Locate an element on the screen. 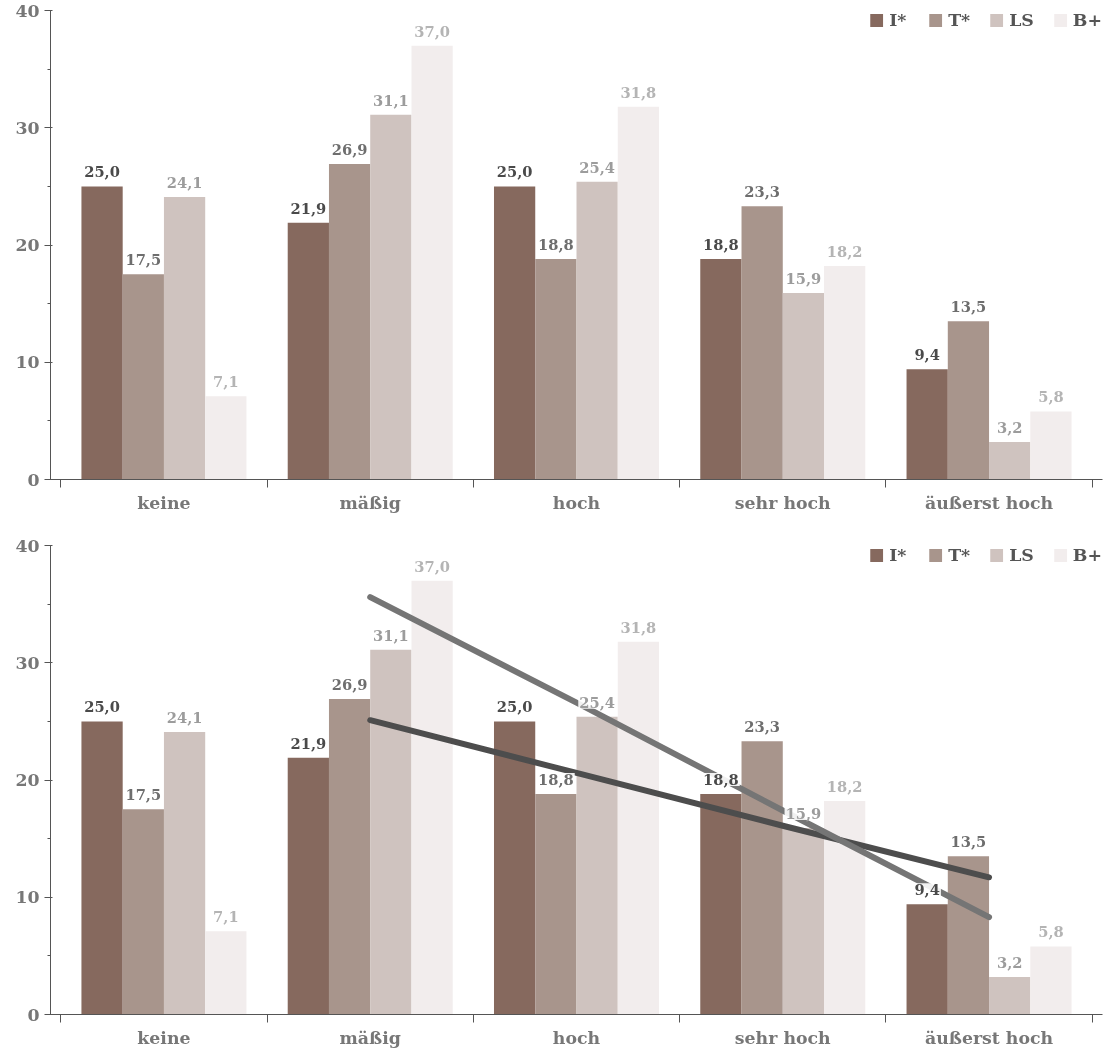 The image size is (1118, 1055). x-tick-label: mäßig is located at coordinates (370, 502).